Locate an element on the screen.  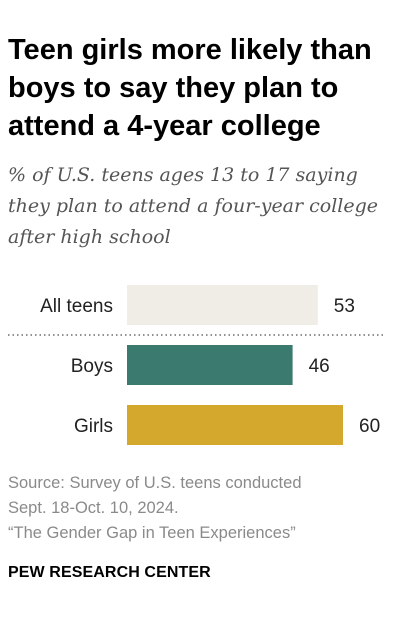
category-label-all-teens: All teens is located at coordinates (76, 306).